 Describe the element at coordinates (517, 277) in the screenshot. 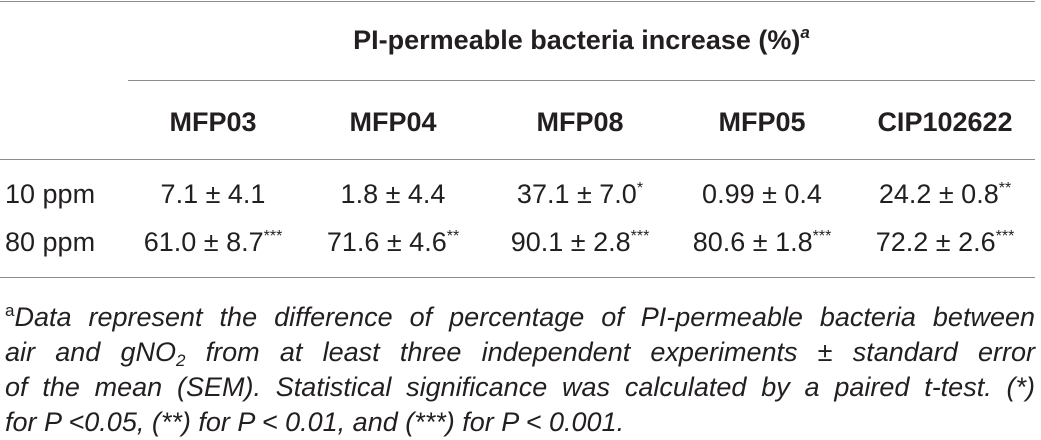

I see `table-bottom-rule` at that location.